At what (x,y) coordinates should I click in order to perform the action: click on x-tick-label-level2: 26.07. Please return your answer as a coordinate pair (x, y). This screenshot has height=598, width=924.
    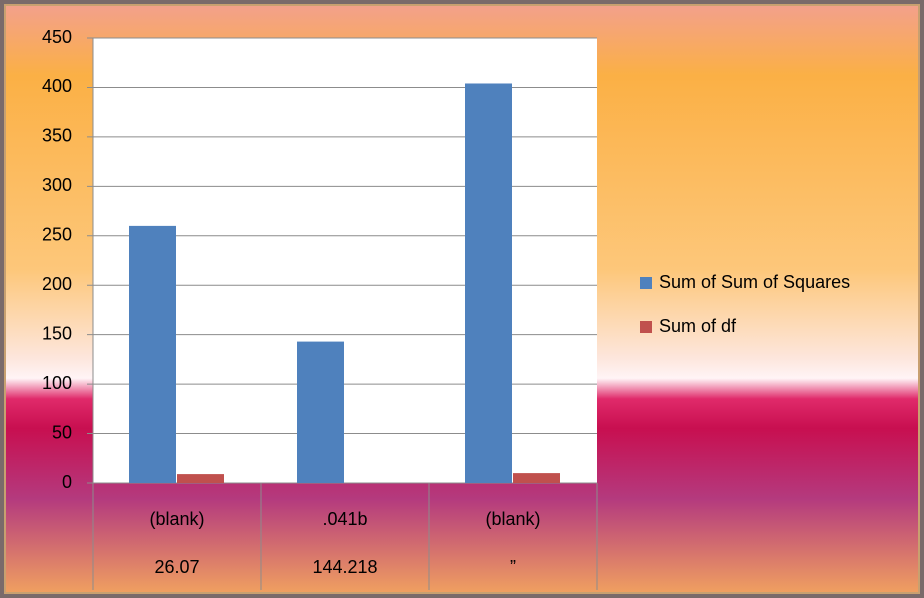
    Looking at the image, I should click on (176, 567).